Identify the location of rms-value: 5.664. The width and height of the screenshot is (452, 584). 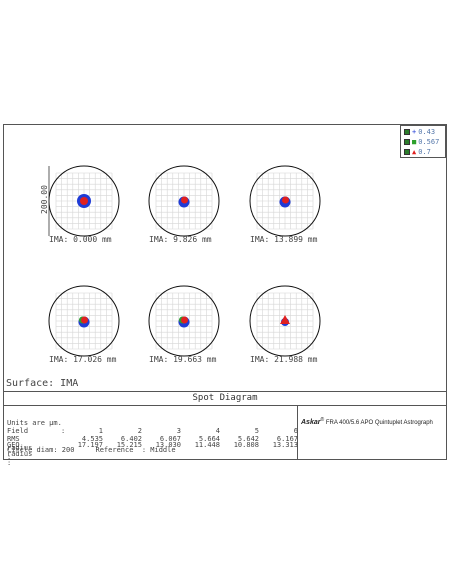
(209, 439).